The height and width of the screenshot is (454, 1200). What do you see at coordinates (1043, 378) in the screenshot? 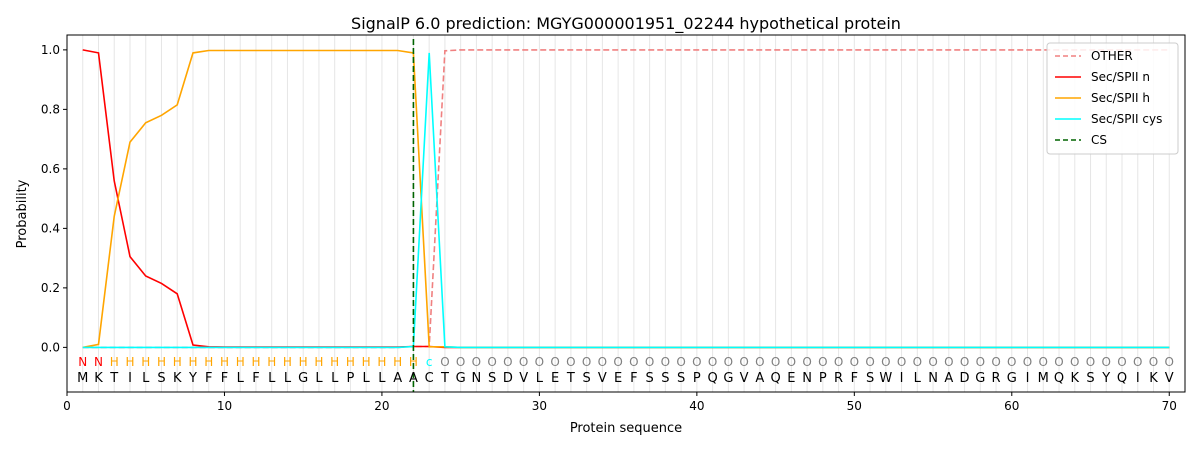
I see `residue-label: M` at bounding box center [1043, 378].